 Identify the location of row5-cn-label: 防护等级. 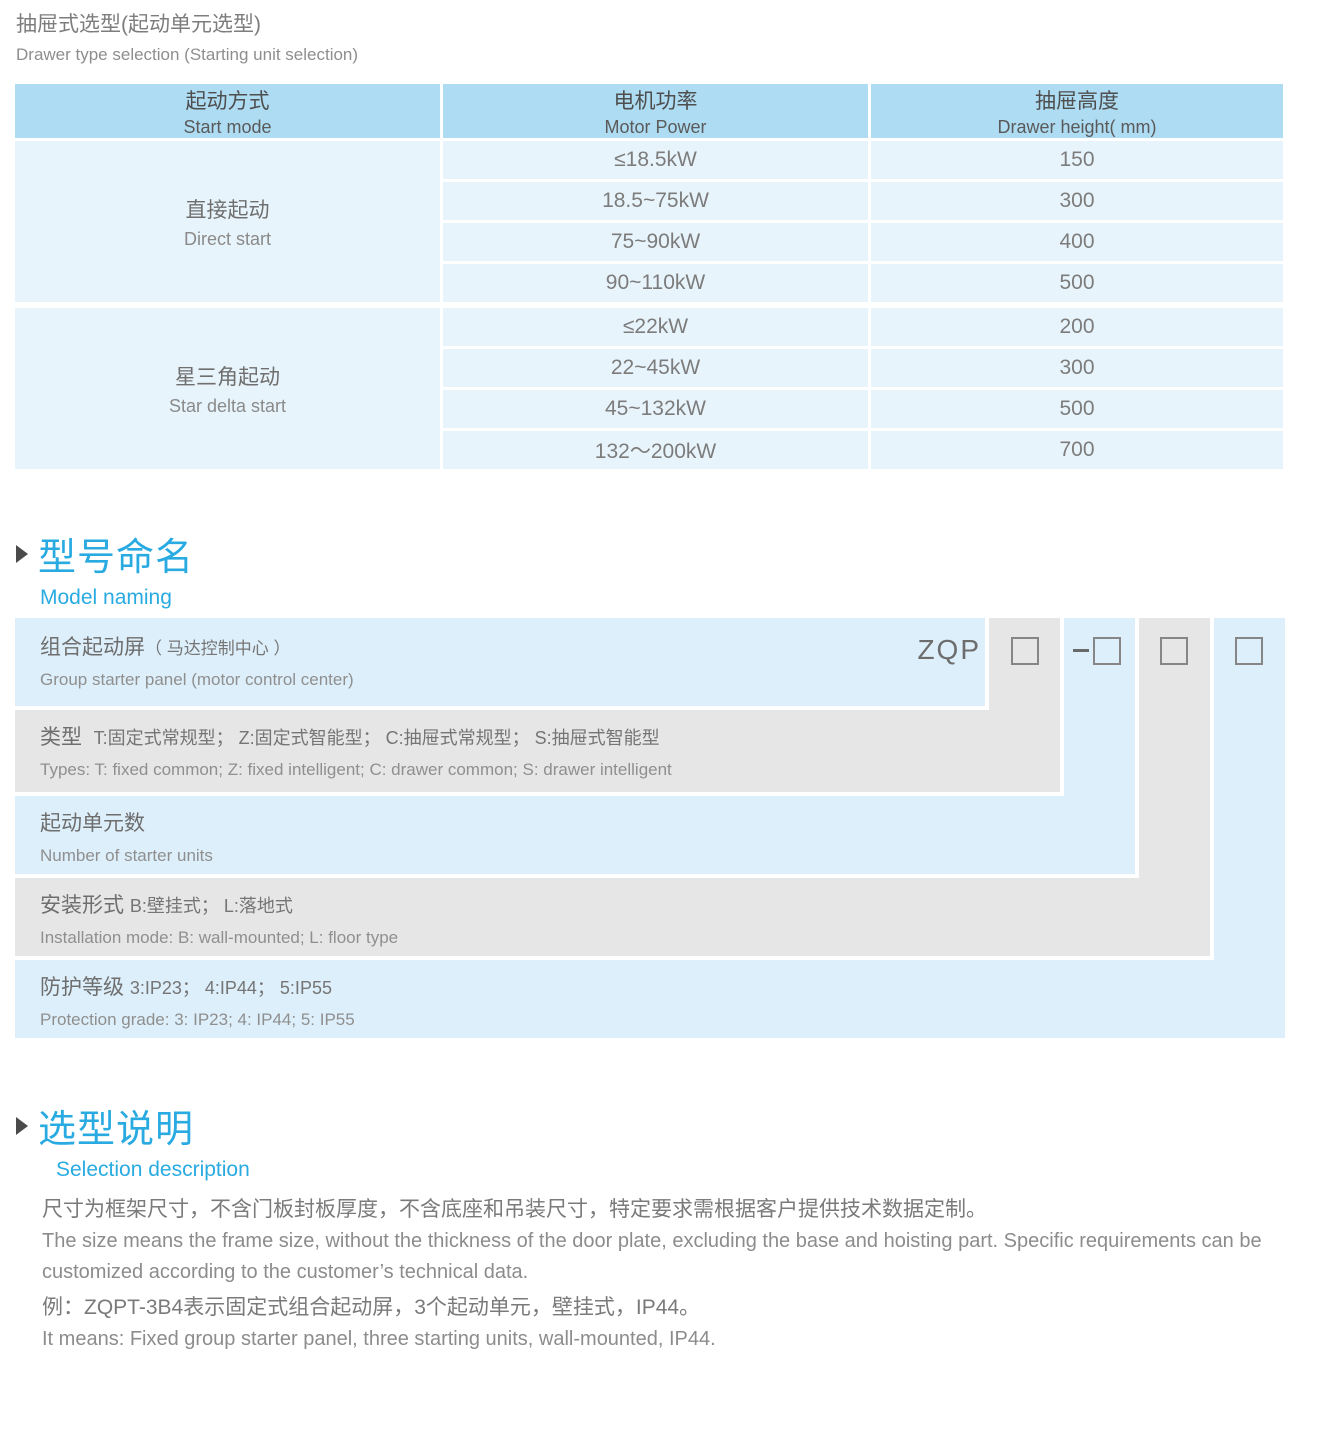
(82, 987).